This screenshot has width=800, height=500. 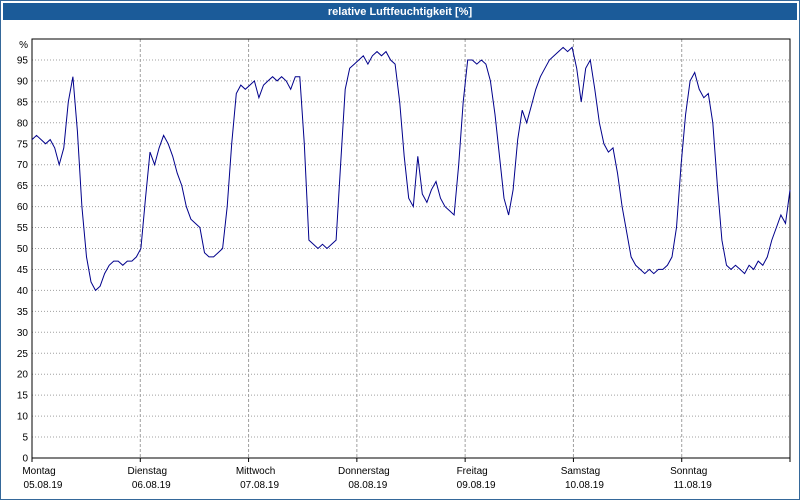 What do you see at coordinates (472, 471) in the screenshot?
I see `day-name-label: Freitag` at bounding box center [472, 471].